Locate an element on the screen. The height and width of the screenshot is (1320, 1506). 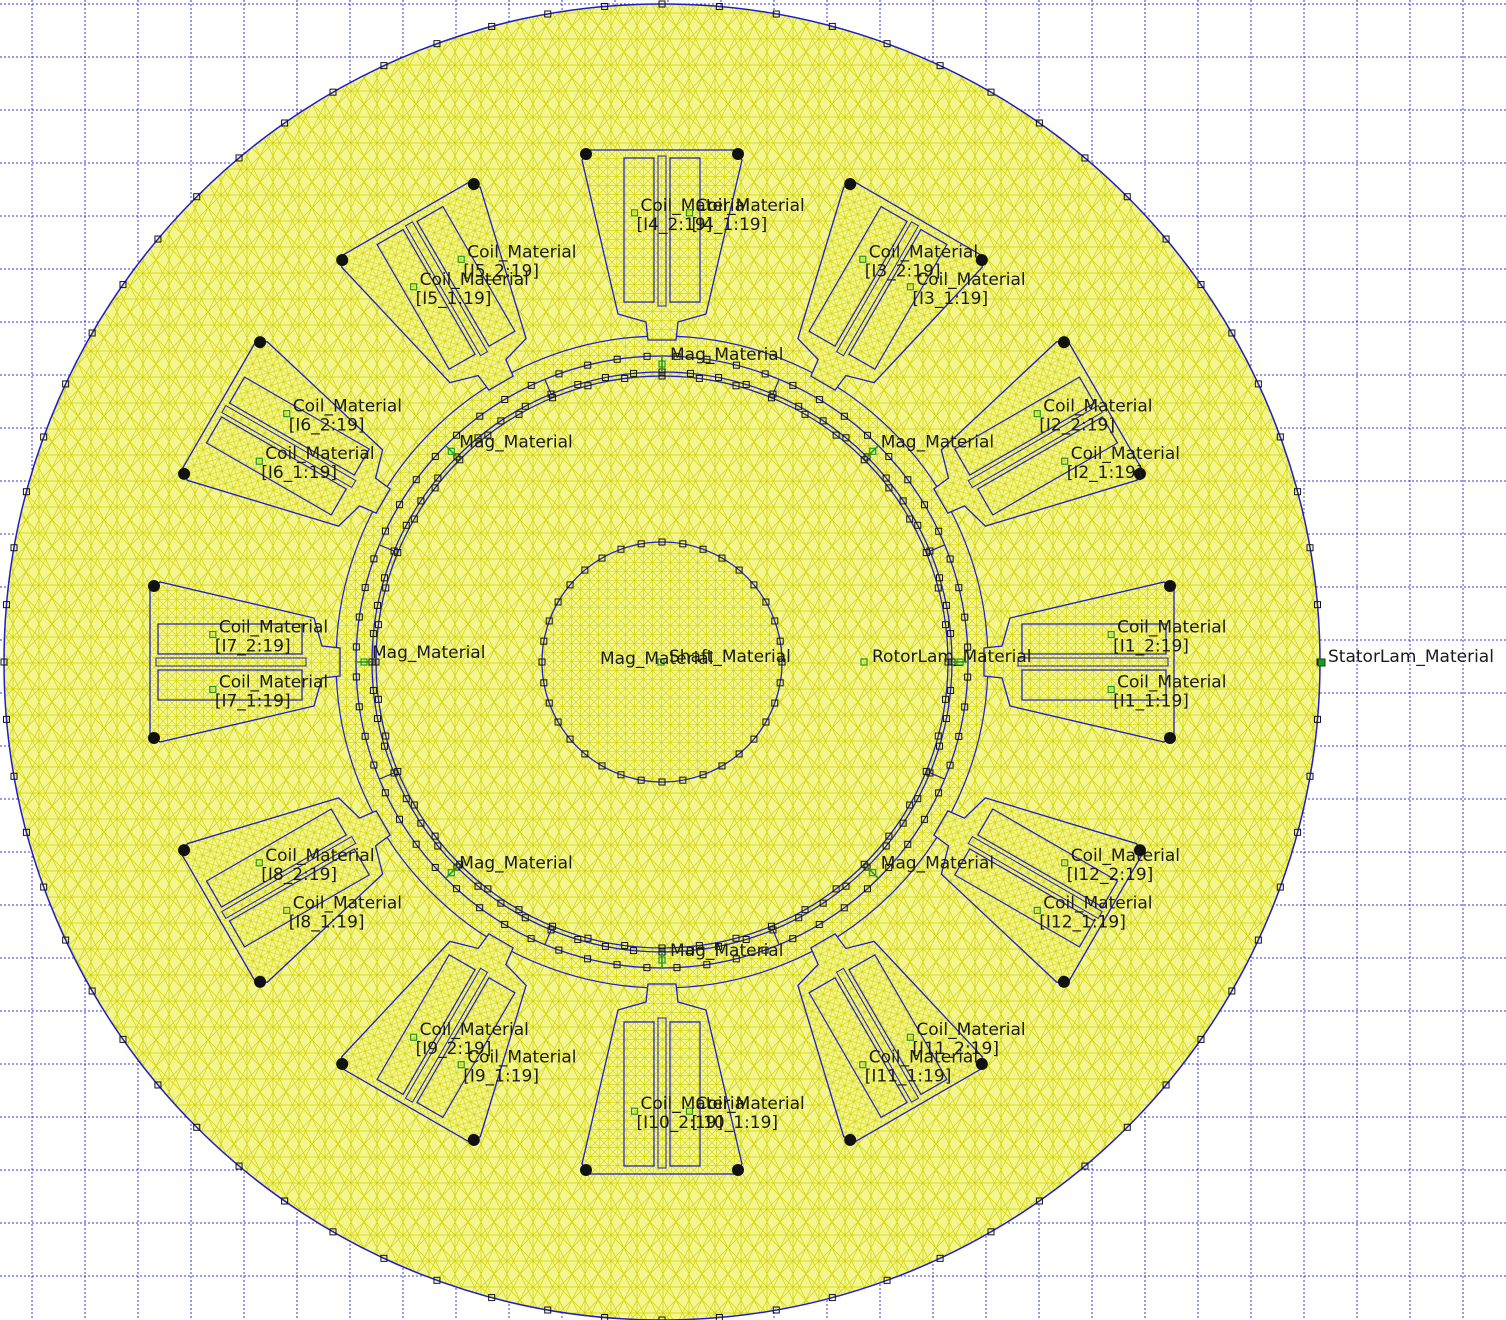
coil-label: Coil_Material[I12_2:19] is located at coordinates (1120, 865).